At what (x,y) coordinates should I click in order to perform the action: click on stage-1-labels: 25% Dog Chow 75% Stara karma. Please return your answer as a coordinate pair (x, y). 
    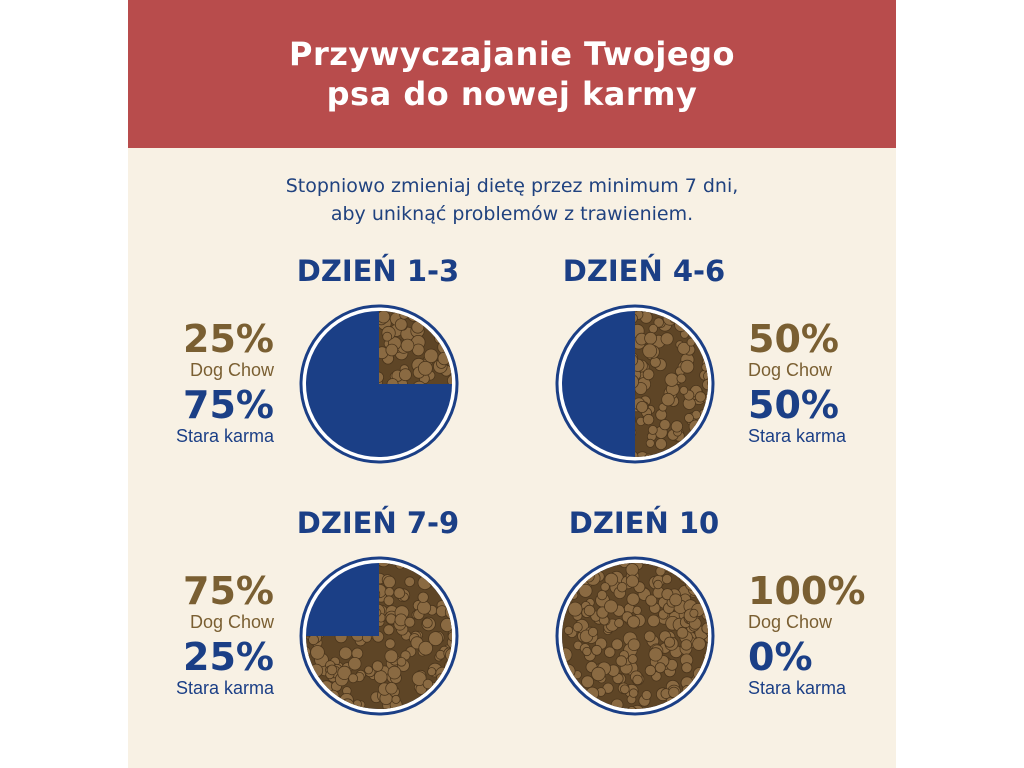
    Looking at the image, I should click on (189, 382).